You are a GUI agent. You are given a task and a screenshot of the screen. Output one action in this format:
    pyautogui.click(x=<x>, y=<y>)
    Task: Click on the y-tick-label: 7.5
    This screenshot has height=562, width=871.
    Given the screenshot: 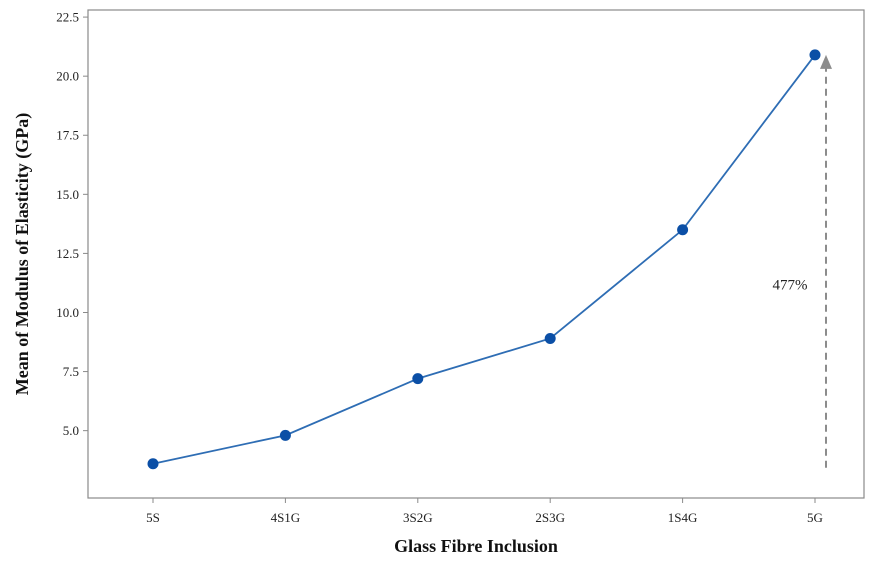 What is the action you would take?
    pyautogui.click(x=71, y=371)
    